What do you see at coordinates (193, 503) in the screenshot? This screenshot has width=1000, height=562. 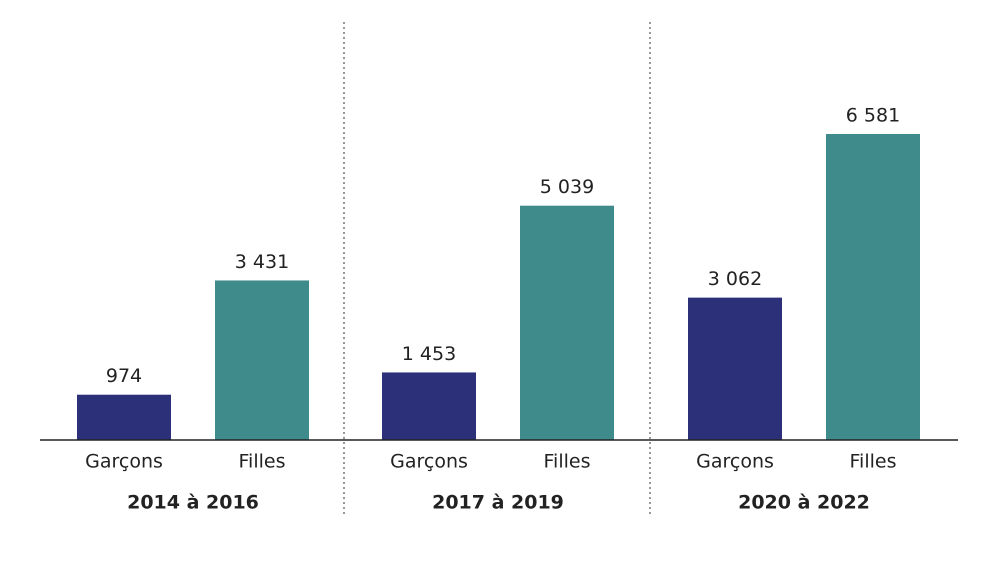 I see `group-label: 2014 à 2016` at bounding box center [193, 503].